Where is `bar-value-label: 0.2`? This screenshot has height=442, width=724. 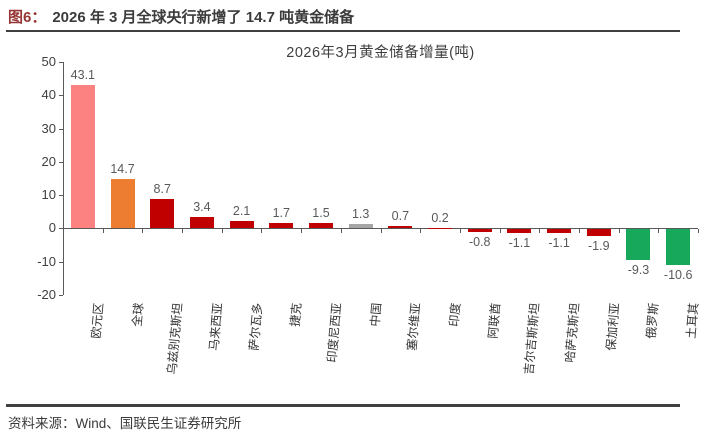 bar-value-label: 0.2 is located at coordinates (440, 217).